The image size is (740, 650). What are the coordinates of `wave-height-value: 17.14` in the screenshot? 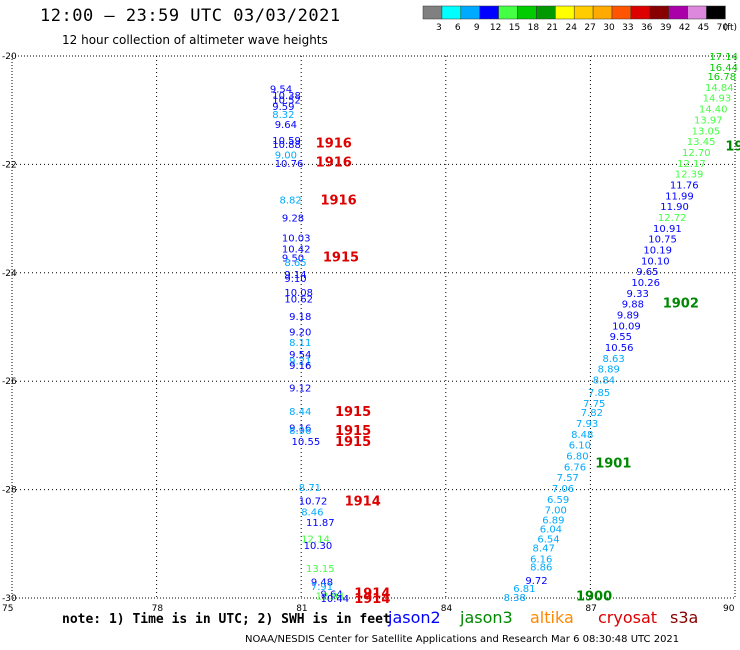 It's located at (723, 57).